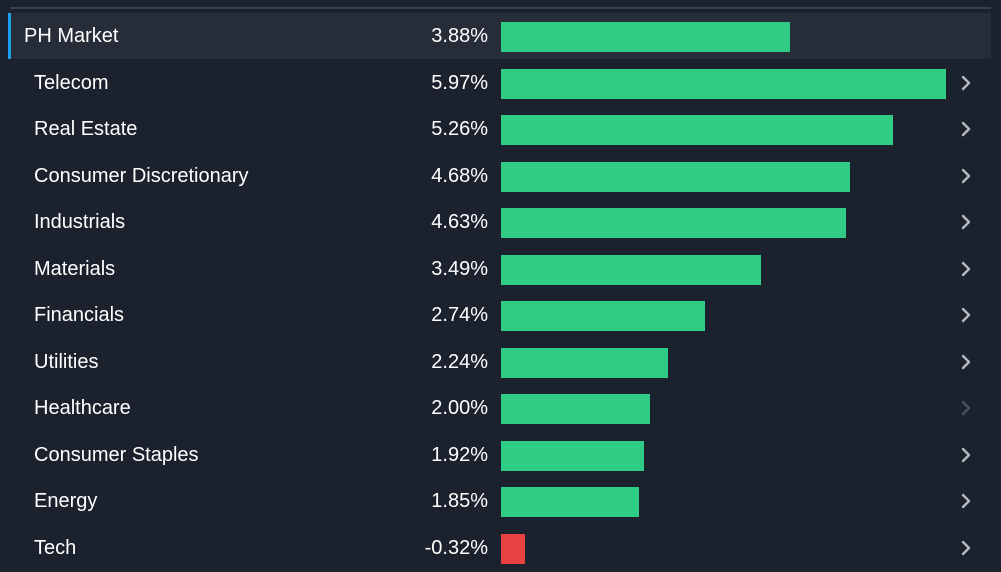  What do you see at coordinates (459, 82) in the screenshot?
I see `sector-value-label: 5.97%` at bounding box center [459, 82].